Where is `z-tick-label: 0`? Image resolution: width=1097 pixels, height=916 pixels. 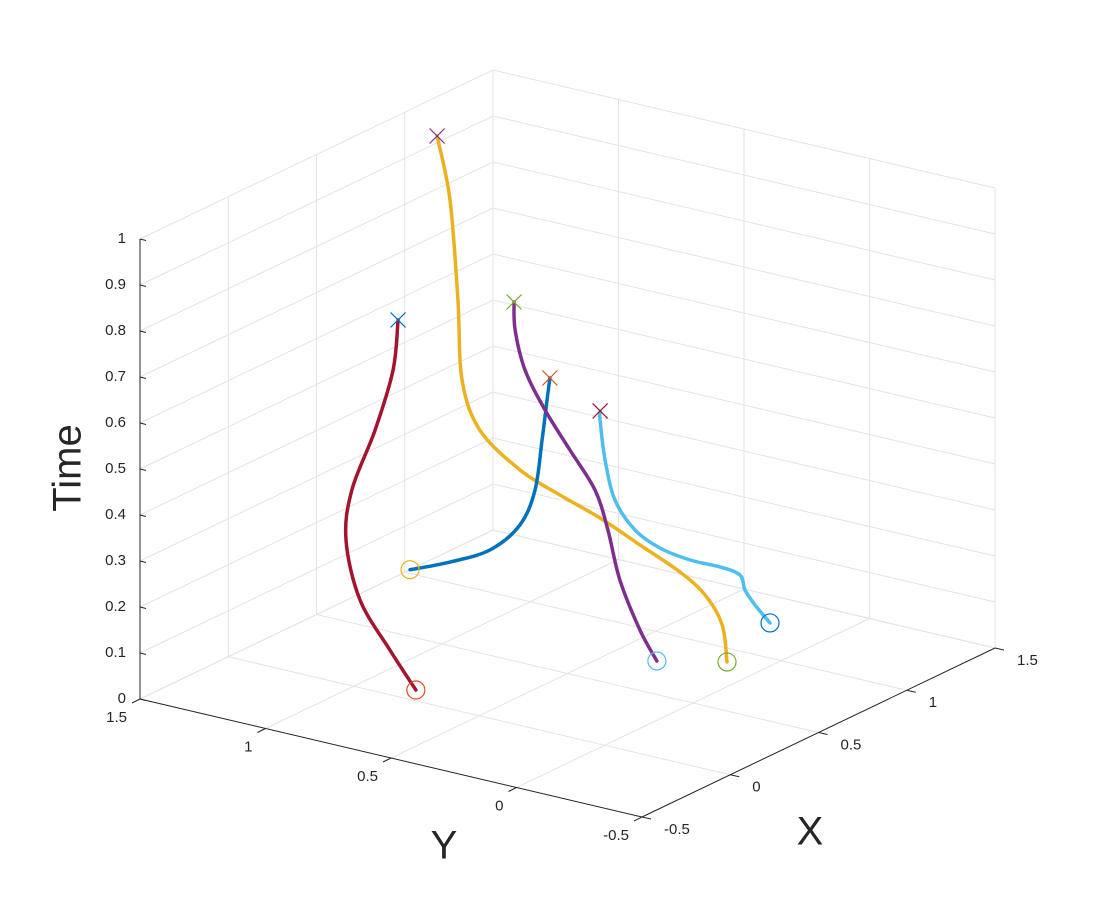 z-tick-label: 0 is located at coordinates (122, 698).